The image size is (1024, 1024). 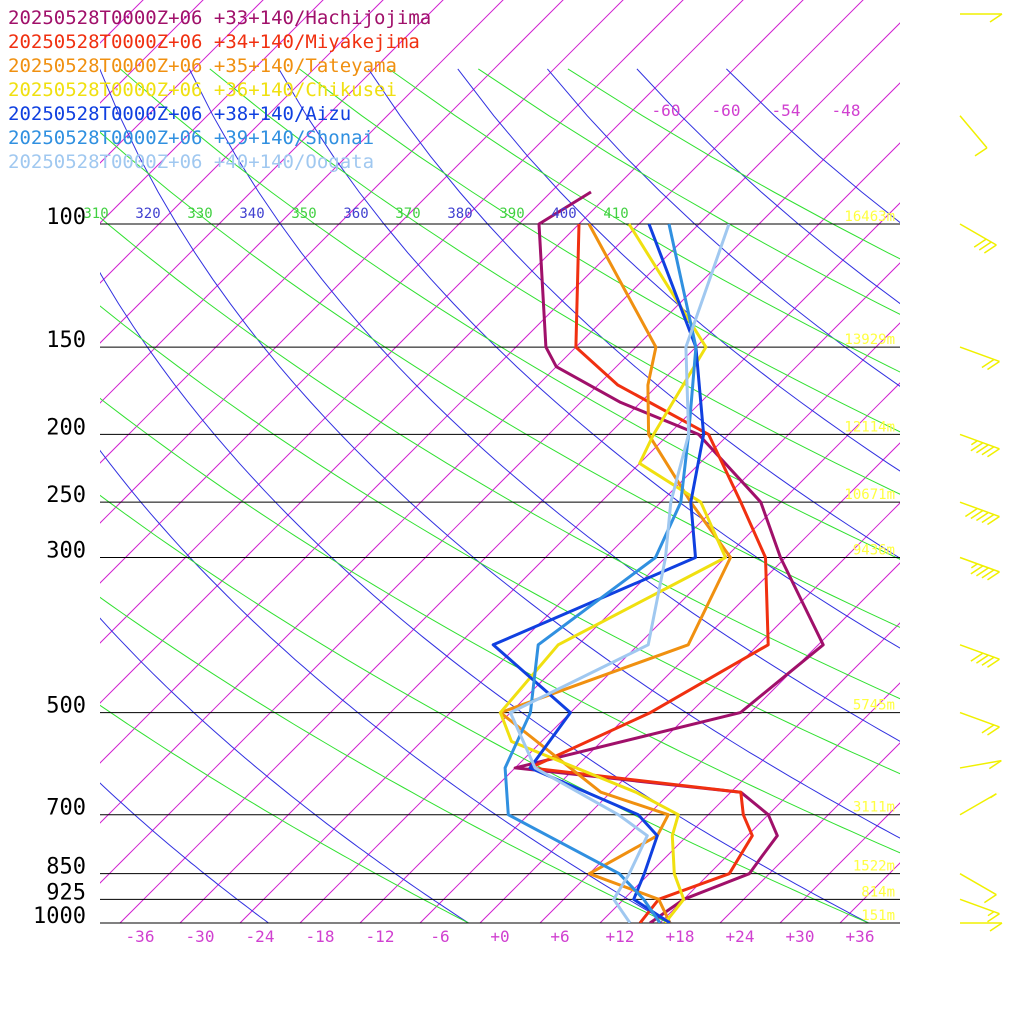 I want to click on moist-adiabat-line, so click(x=689, y=191).